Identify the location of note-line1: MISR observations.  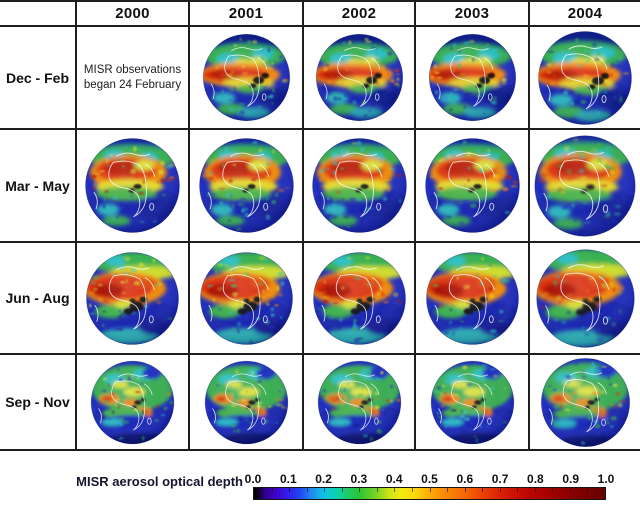
(132, 69).